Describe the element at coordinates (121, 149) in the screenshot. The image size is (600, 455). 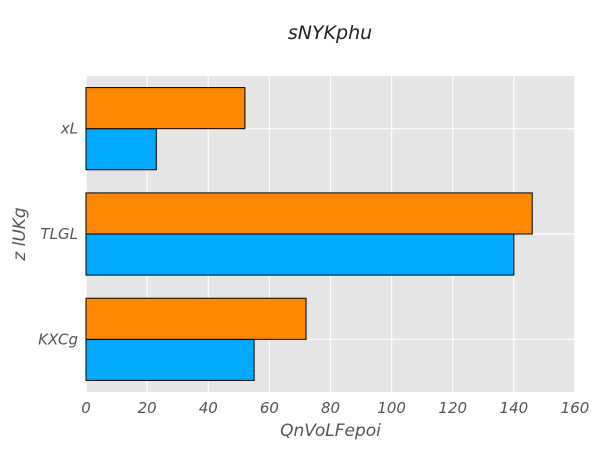
I see `bar-series-1-xL` at that location.